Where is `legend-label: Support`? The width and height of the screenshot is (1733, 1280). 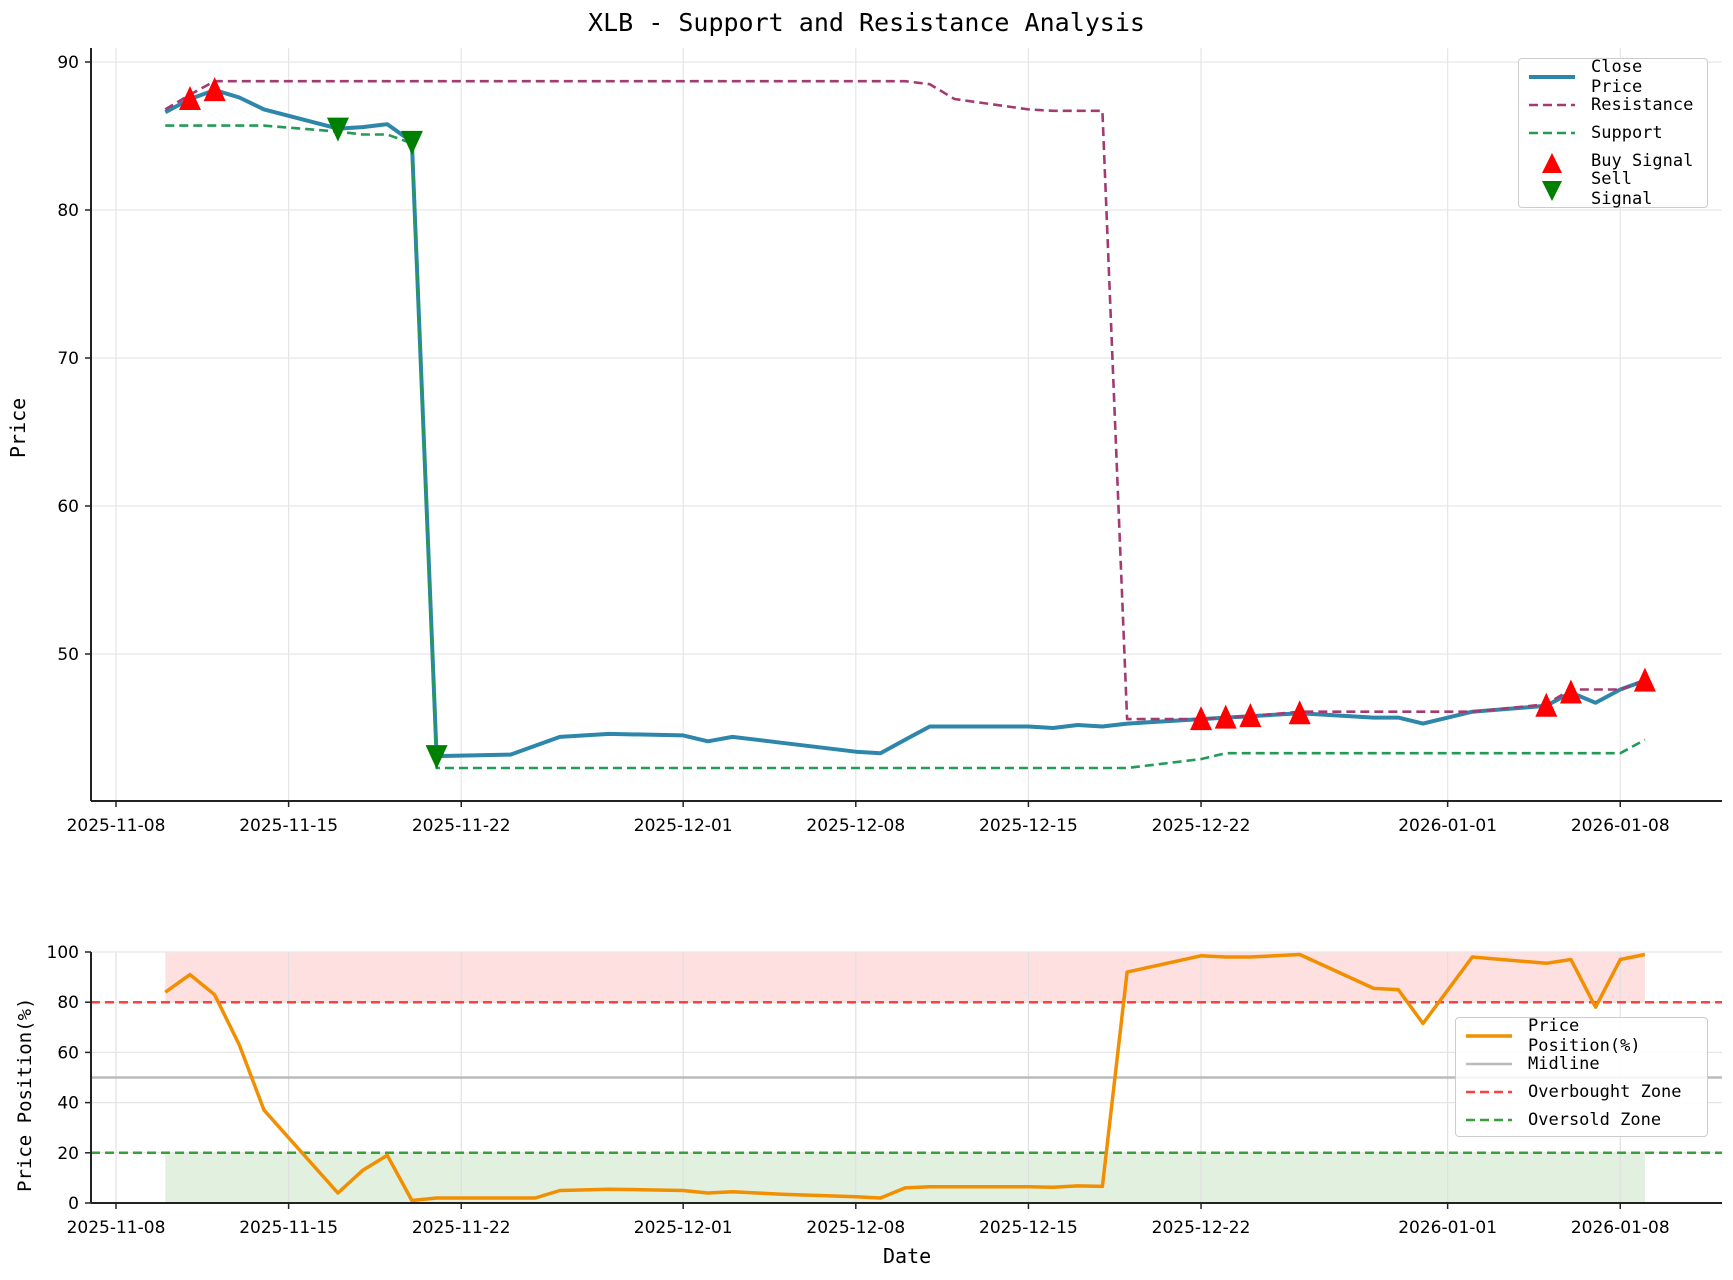 legend-label: Support is located at coordinates (1627, 133).